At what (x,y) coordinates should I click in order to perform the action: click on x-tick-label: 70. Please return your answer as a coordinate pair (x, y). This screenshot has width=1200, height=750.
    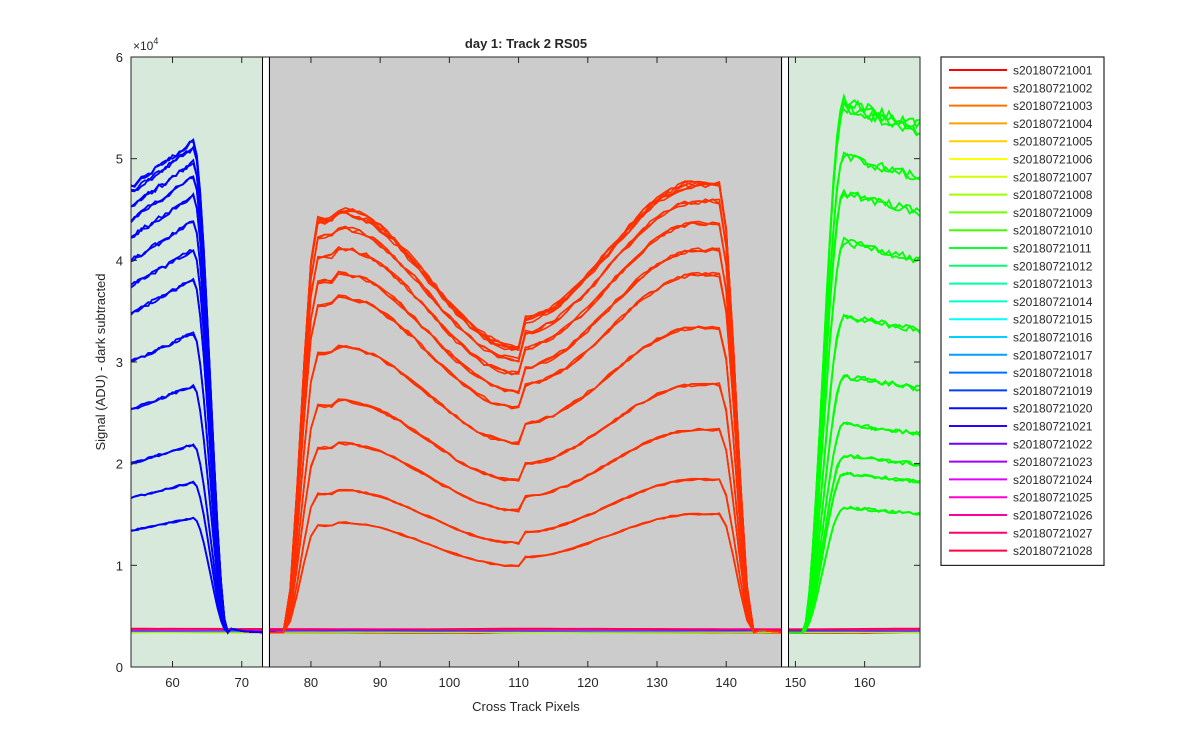
    Looking at the image, I should click on (242, 682).